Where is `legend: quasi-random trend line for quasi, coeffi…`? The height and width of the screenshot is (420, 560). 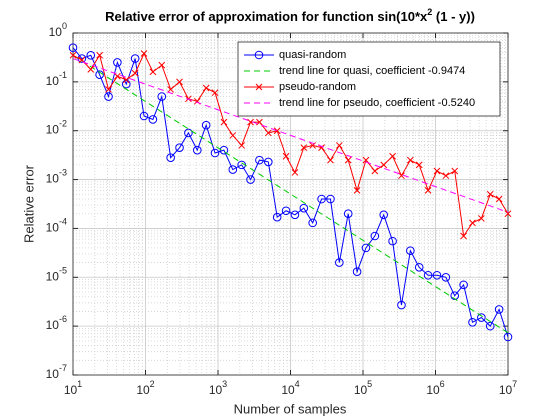
legend: quasi-random trend line for quasi, coeffi… is located at coordinates (369, 79).